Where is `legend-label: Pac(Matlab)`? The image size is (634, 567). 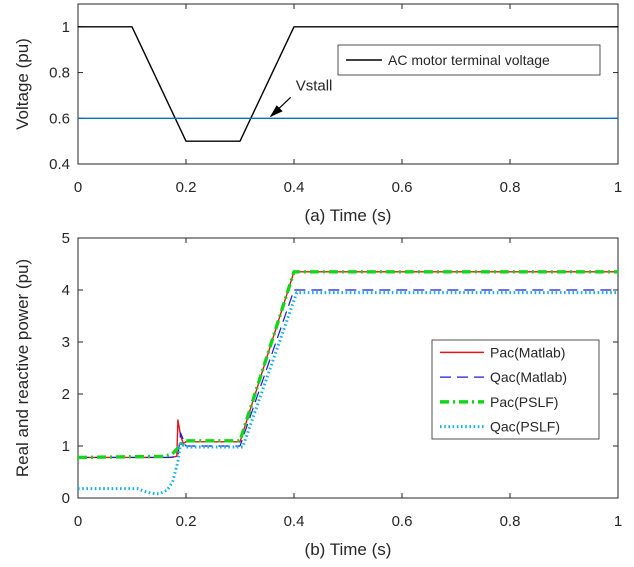
legend-label: Pac(Matlab) is located at coordinates (527, 352).